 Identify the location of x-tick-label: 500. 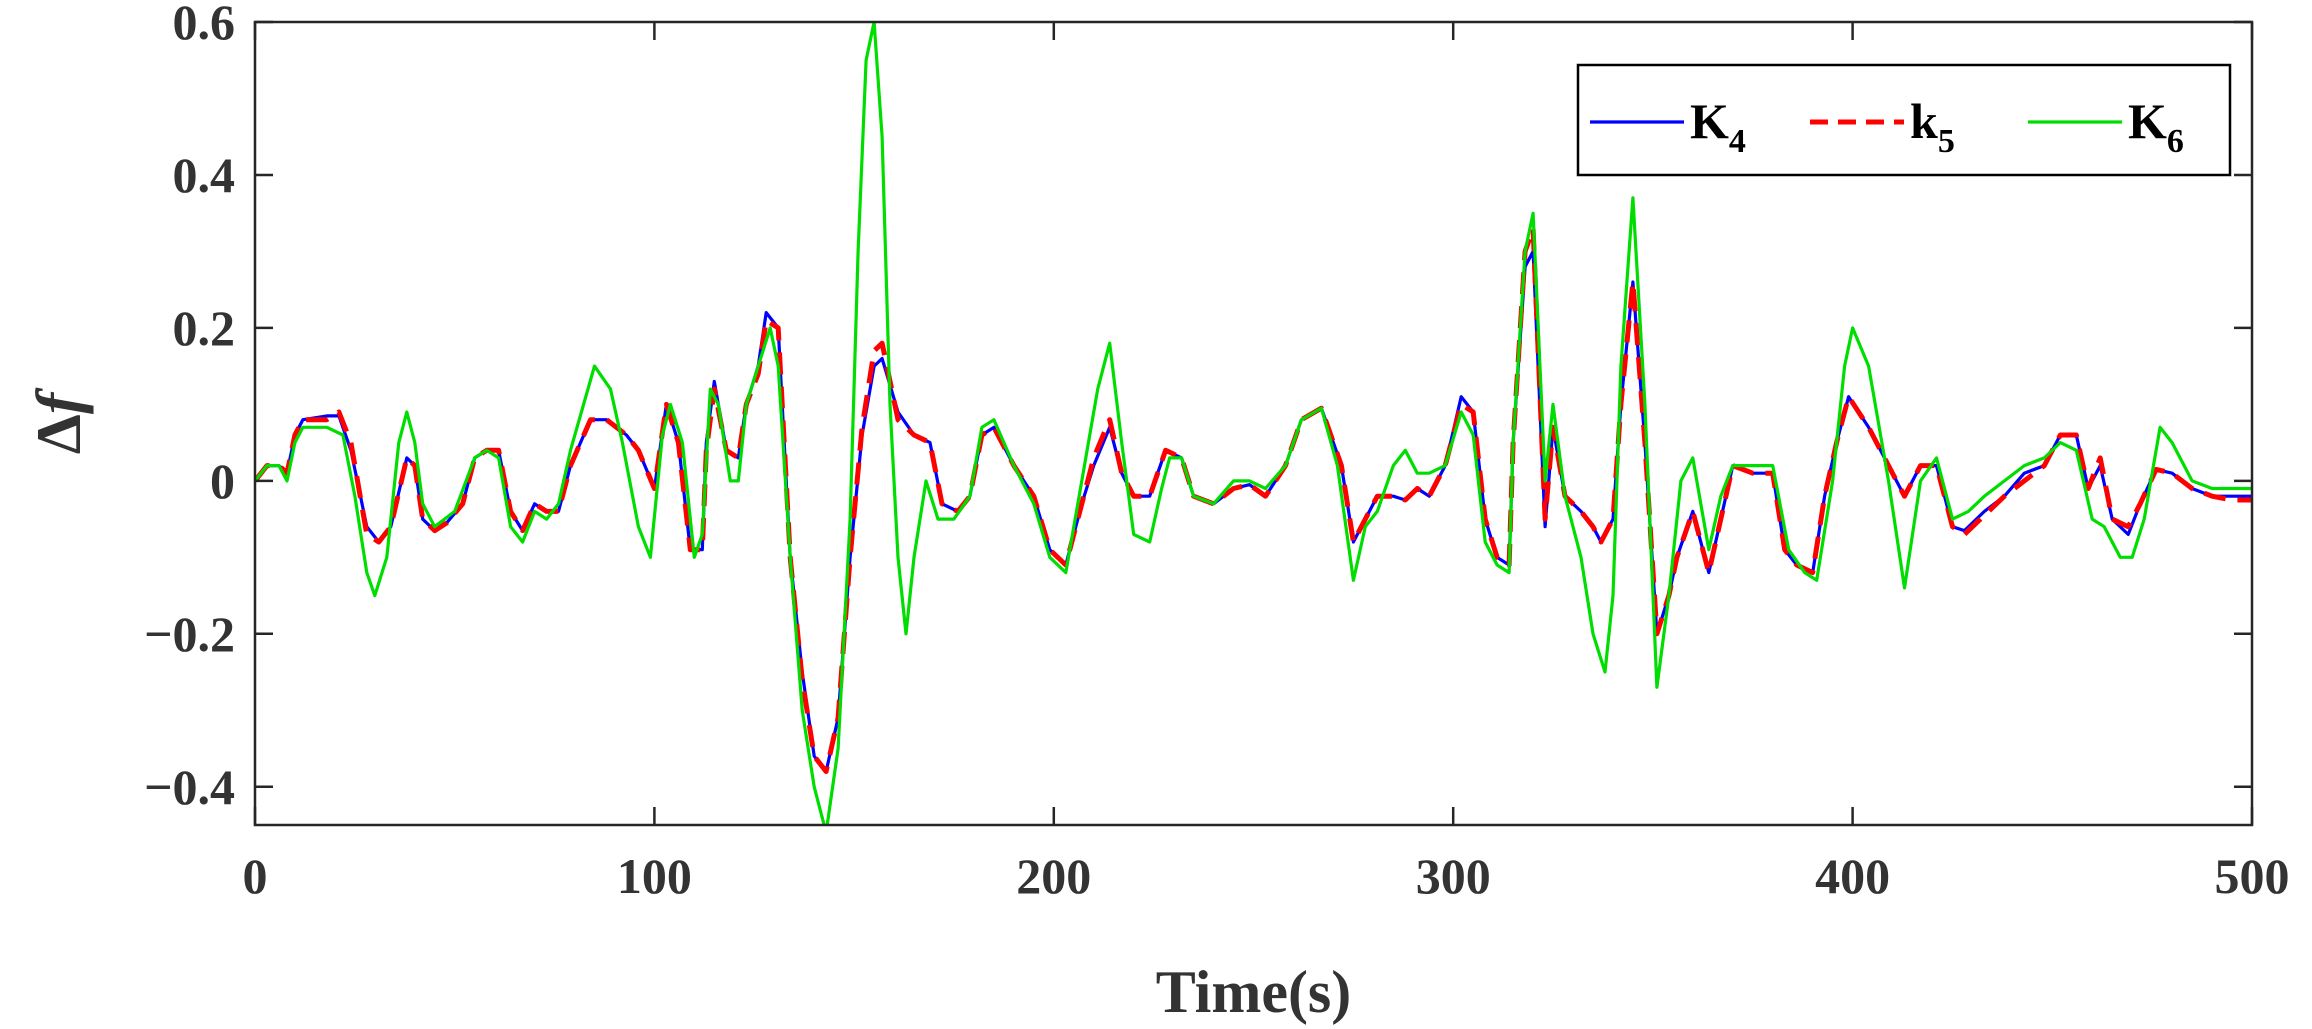
(2252, 876).